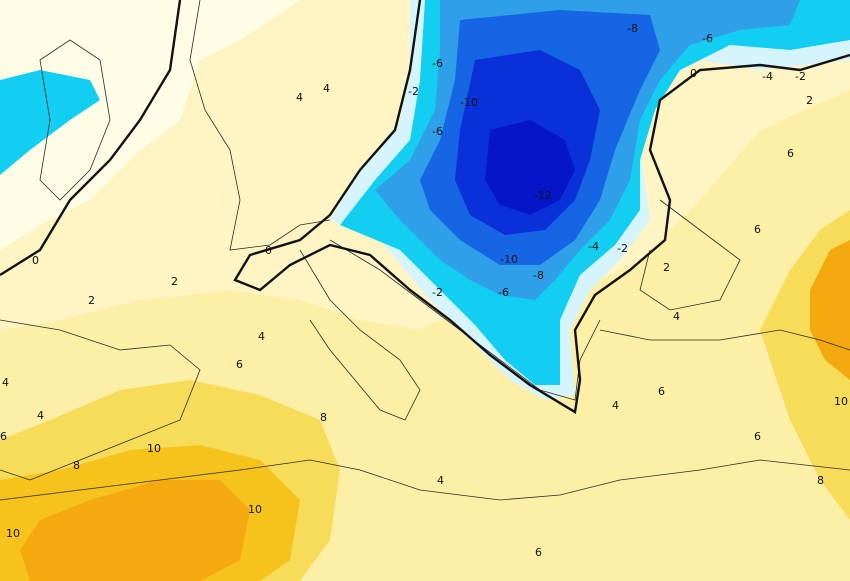 The image size is (850, 581). Describe the element at coordinates (809, 100) in the screenshot. I see `contour-label-plus2-east: 2` at that location.